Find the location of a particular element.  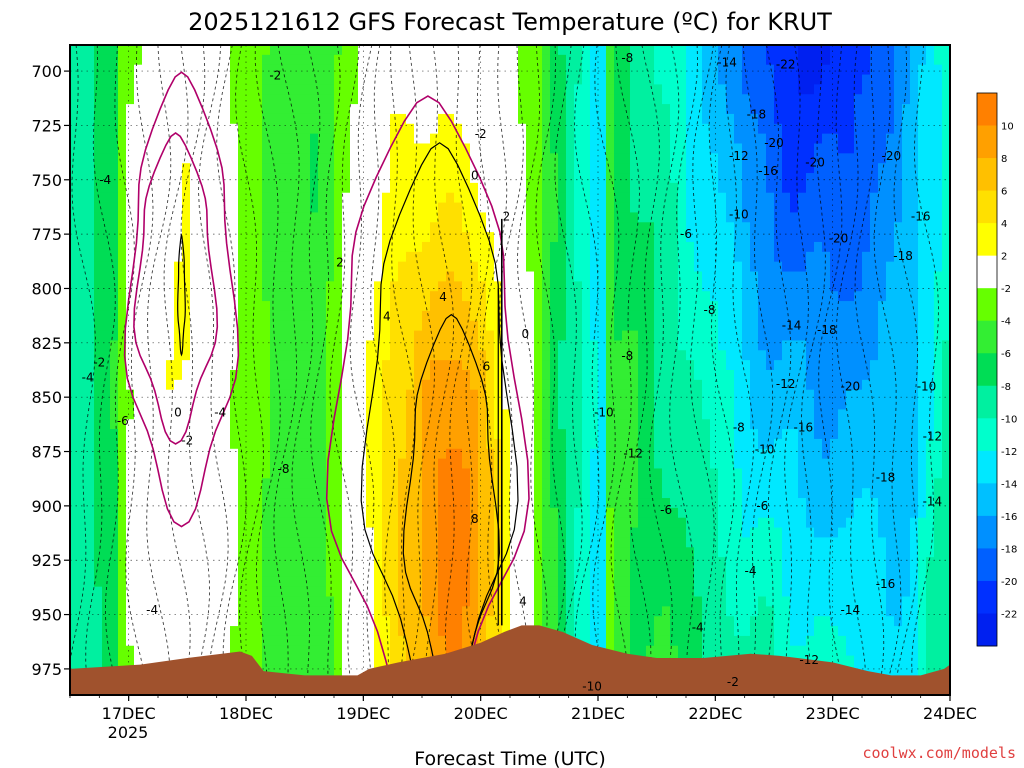

contour-label: 8 is located at coordinates (475, 519).